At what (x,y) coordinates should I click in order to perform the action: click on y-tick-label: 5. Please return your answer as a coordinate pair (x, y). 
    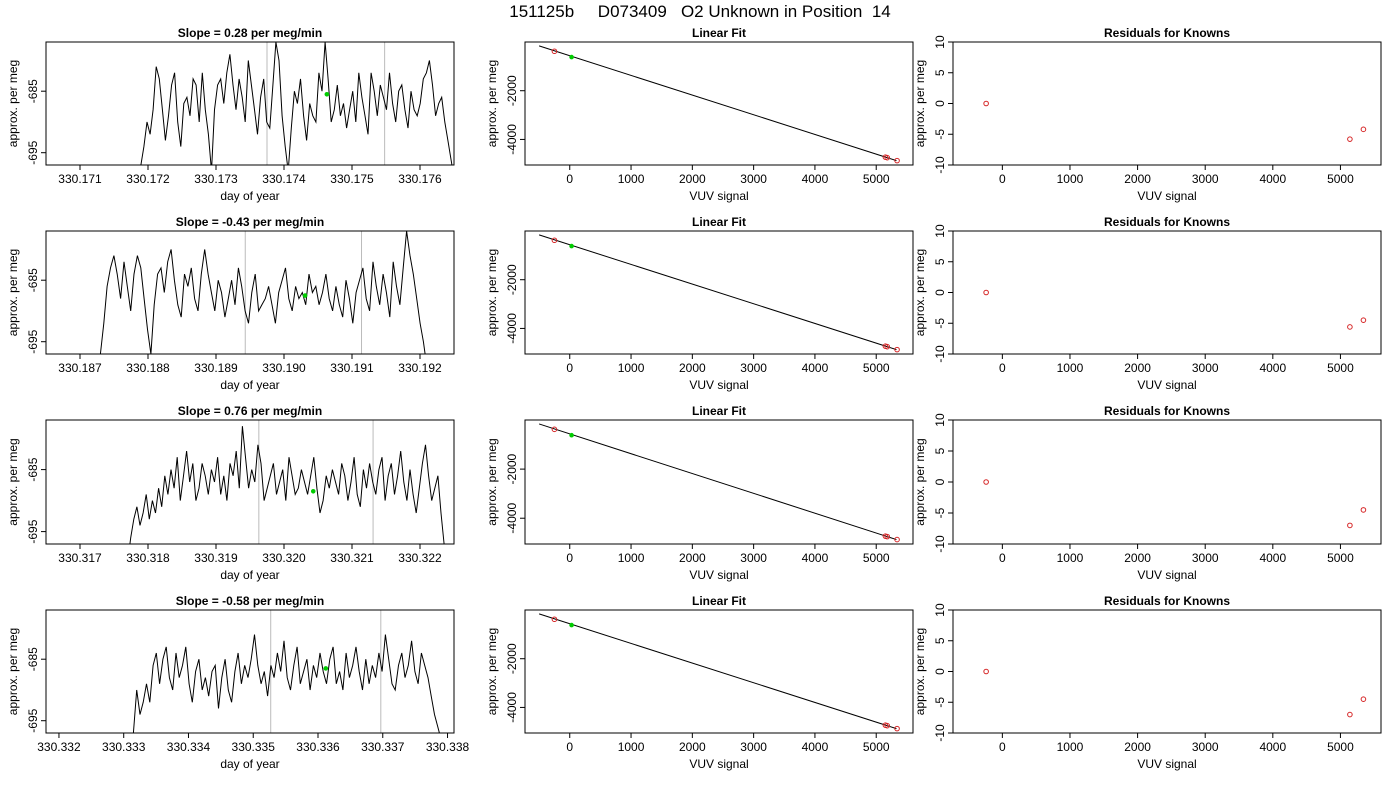
    Looking at the image, I should click on (940, 640).